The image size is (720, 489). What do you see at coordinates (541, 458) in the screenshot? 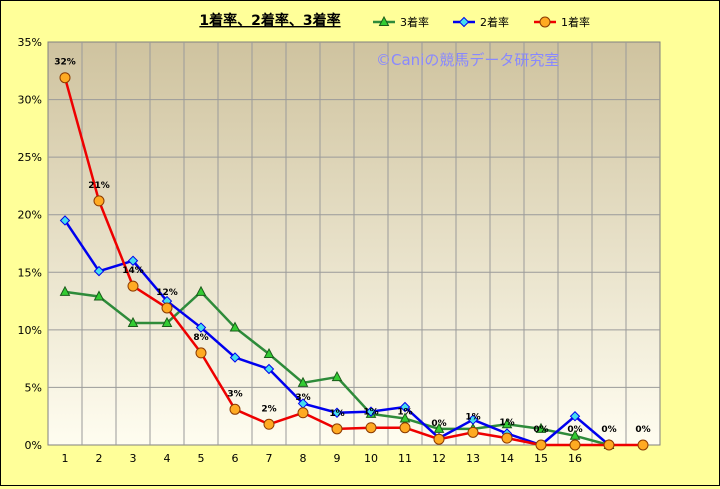
I see `x-tick-label: 15` at bounding box center [541, 458].